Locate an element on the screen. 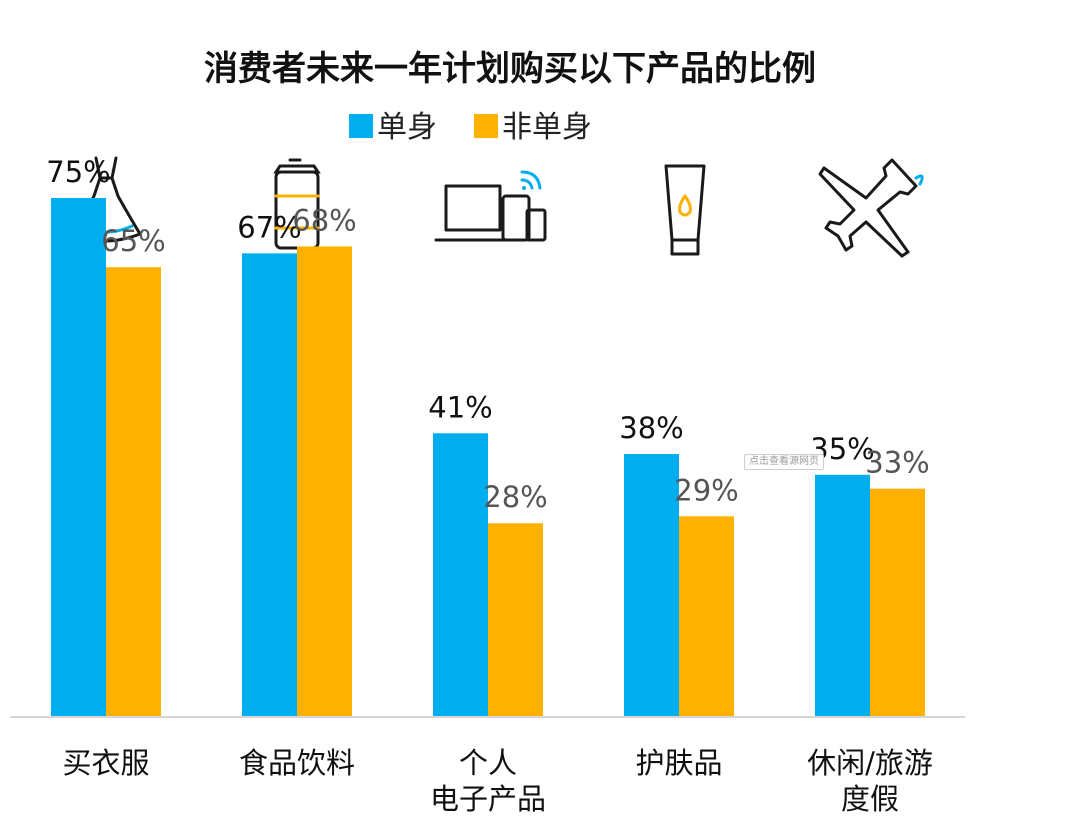 This screenshot has width=1080, height=830. legend-swatch-non-single is located at coordinates (486, 126).